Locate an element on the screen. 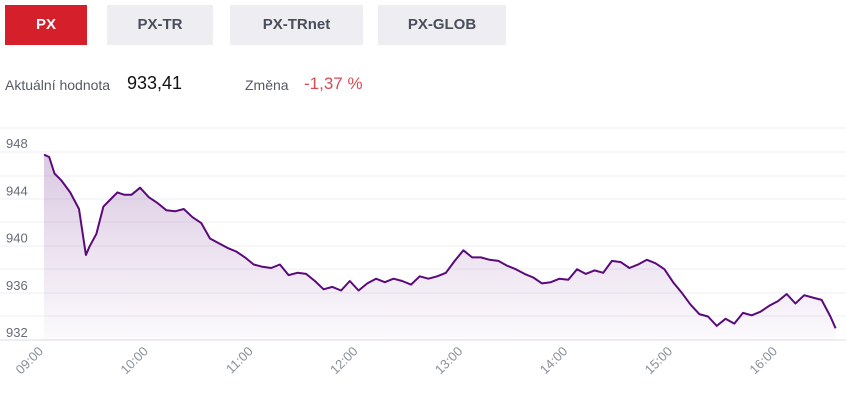 The image size is (846, 405). x-axis: 09:00 10:00 11:00 12:00 13:00 14:00 15:00 16:00 is located at coordinates (397, 361).